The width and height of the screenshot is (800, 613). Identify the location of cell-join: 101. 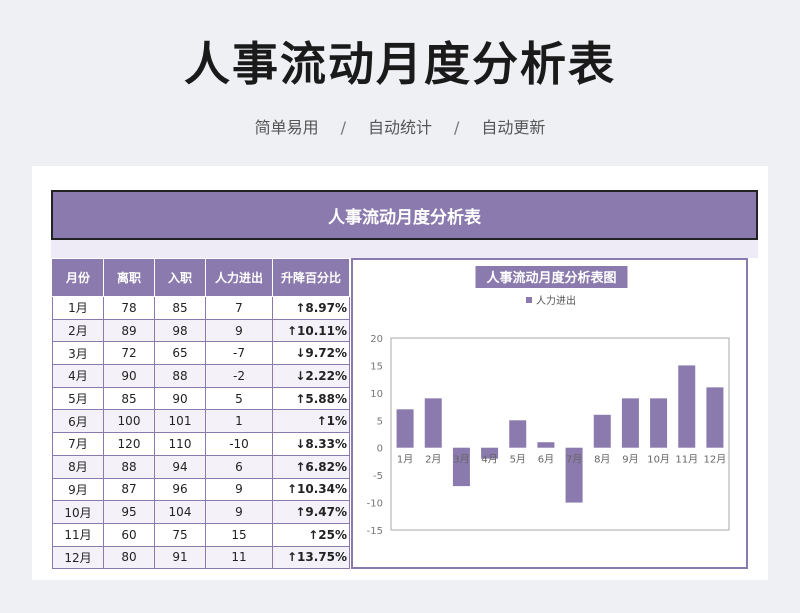
(180, 421).